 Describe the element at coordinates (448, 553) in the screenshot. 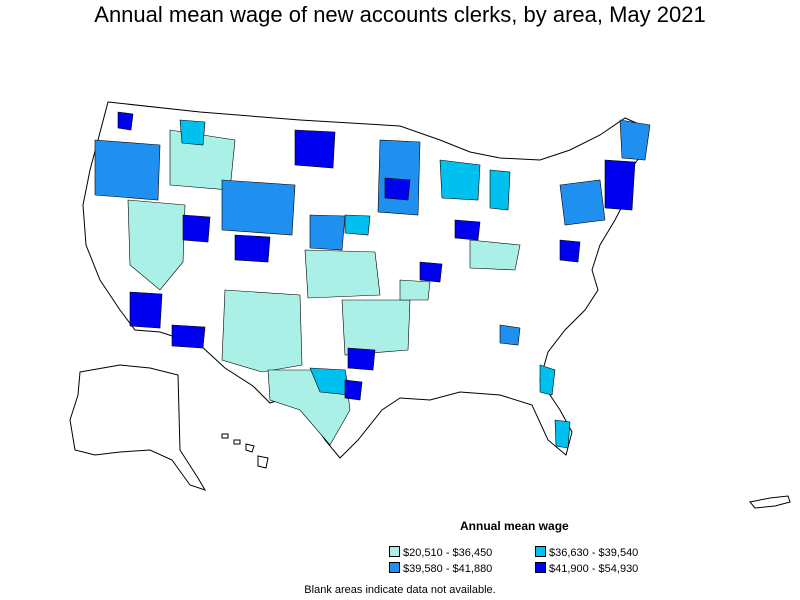

I see `legend-label-1: $20,510 - $36,450` at that location.